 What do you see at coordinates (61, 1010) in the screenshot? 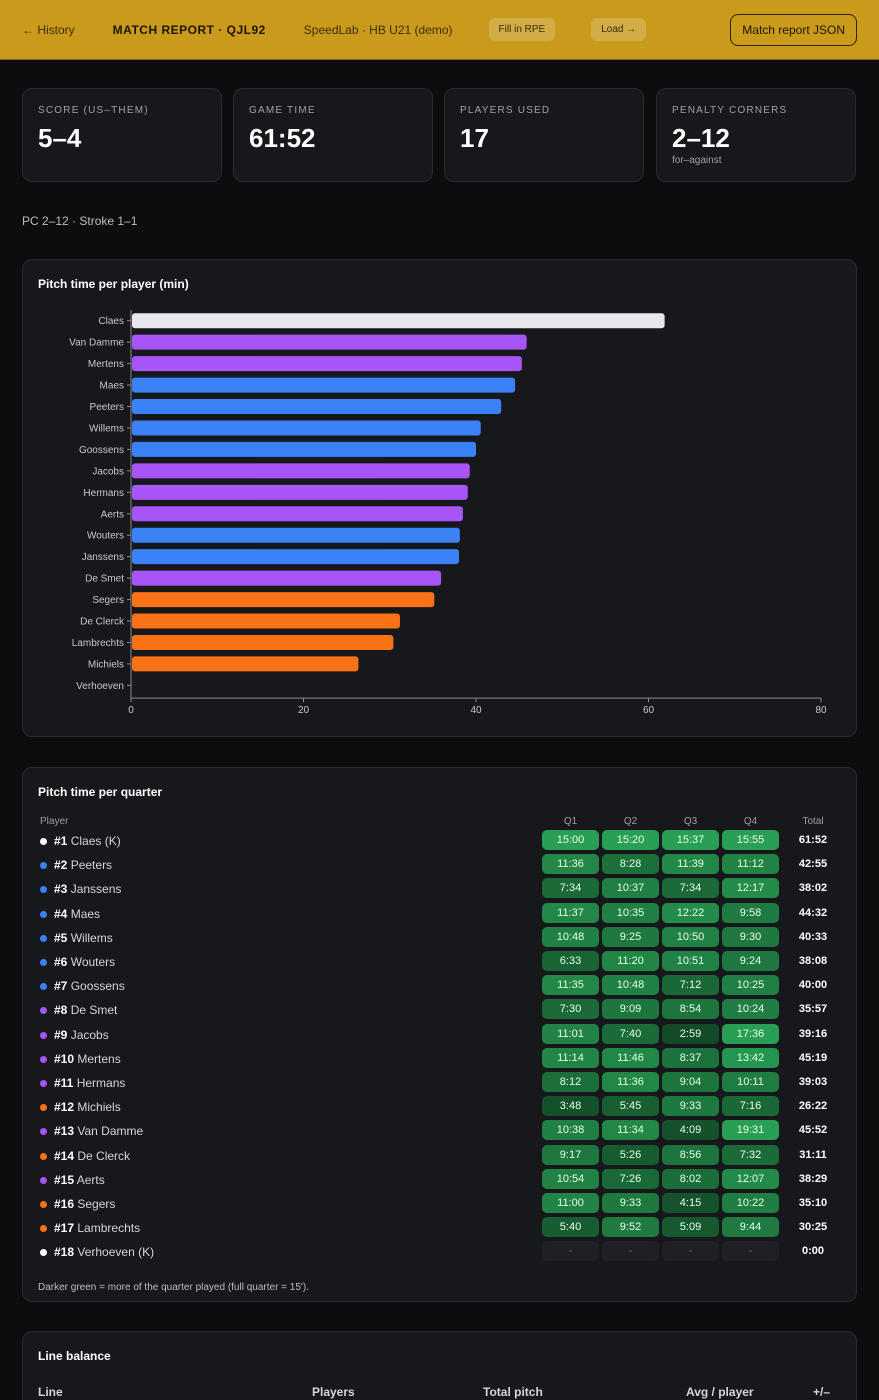
I see `player-number: #8` at bounding box center [61, 1010].